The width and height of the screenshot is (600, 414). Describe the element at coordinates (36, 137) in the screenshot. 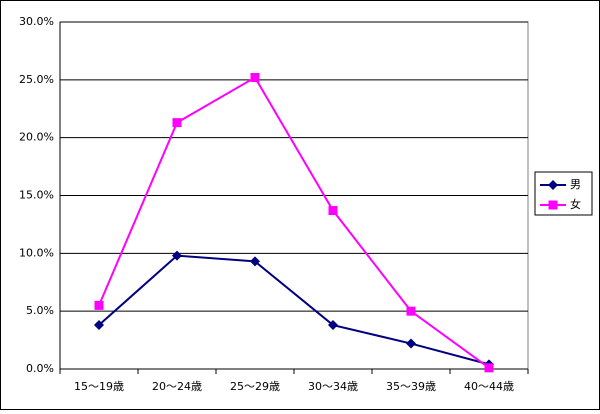

I see `y-tick-label: 20.0%` at that location.